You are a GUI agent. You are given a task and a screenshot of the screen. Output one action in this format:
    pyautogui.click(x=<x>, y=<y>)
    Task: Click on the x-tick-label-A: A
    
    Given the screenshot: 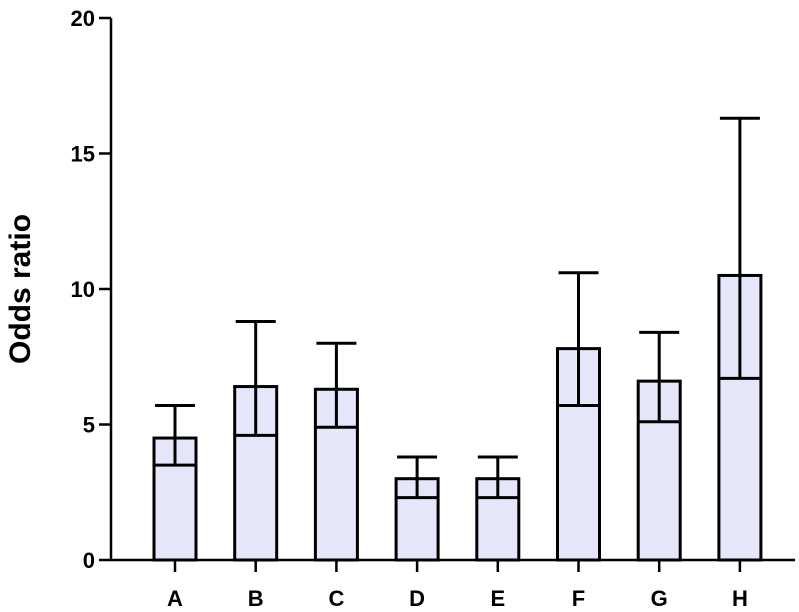 What is the action you would take?
    pyautogui.click(x=175, y=598)
    